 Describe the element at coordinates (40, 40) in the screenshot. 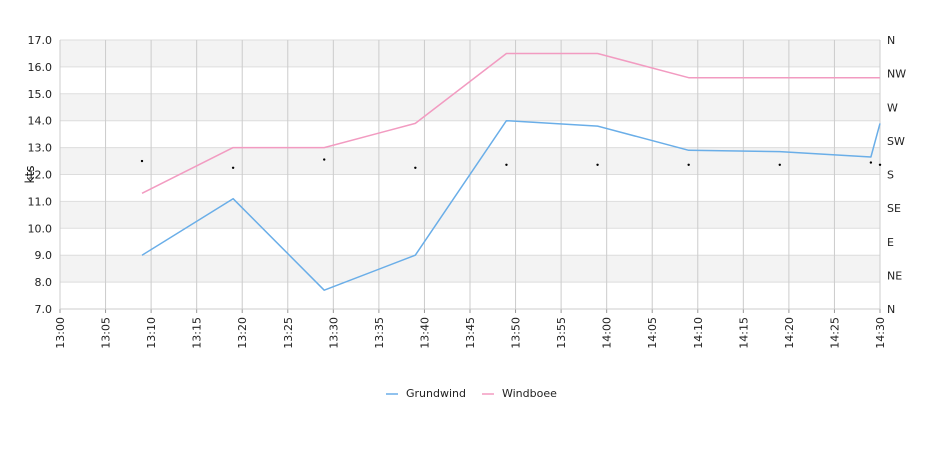

I see `y-tick-label: 17.0` at that location.